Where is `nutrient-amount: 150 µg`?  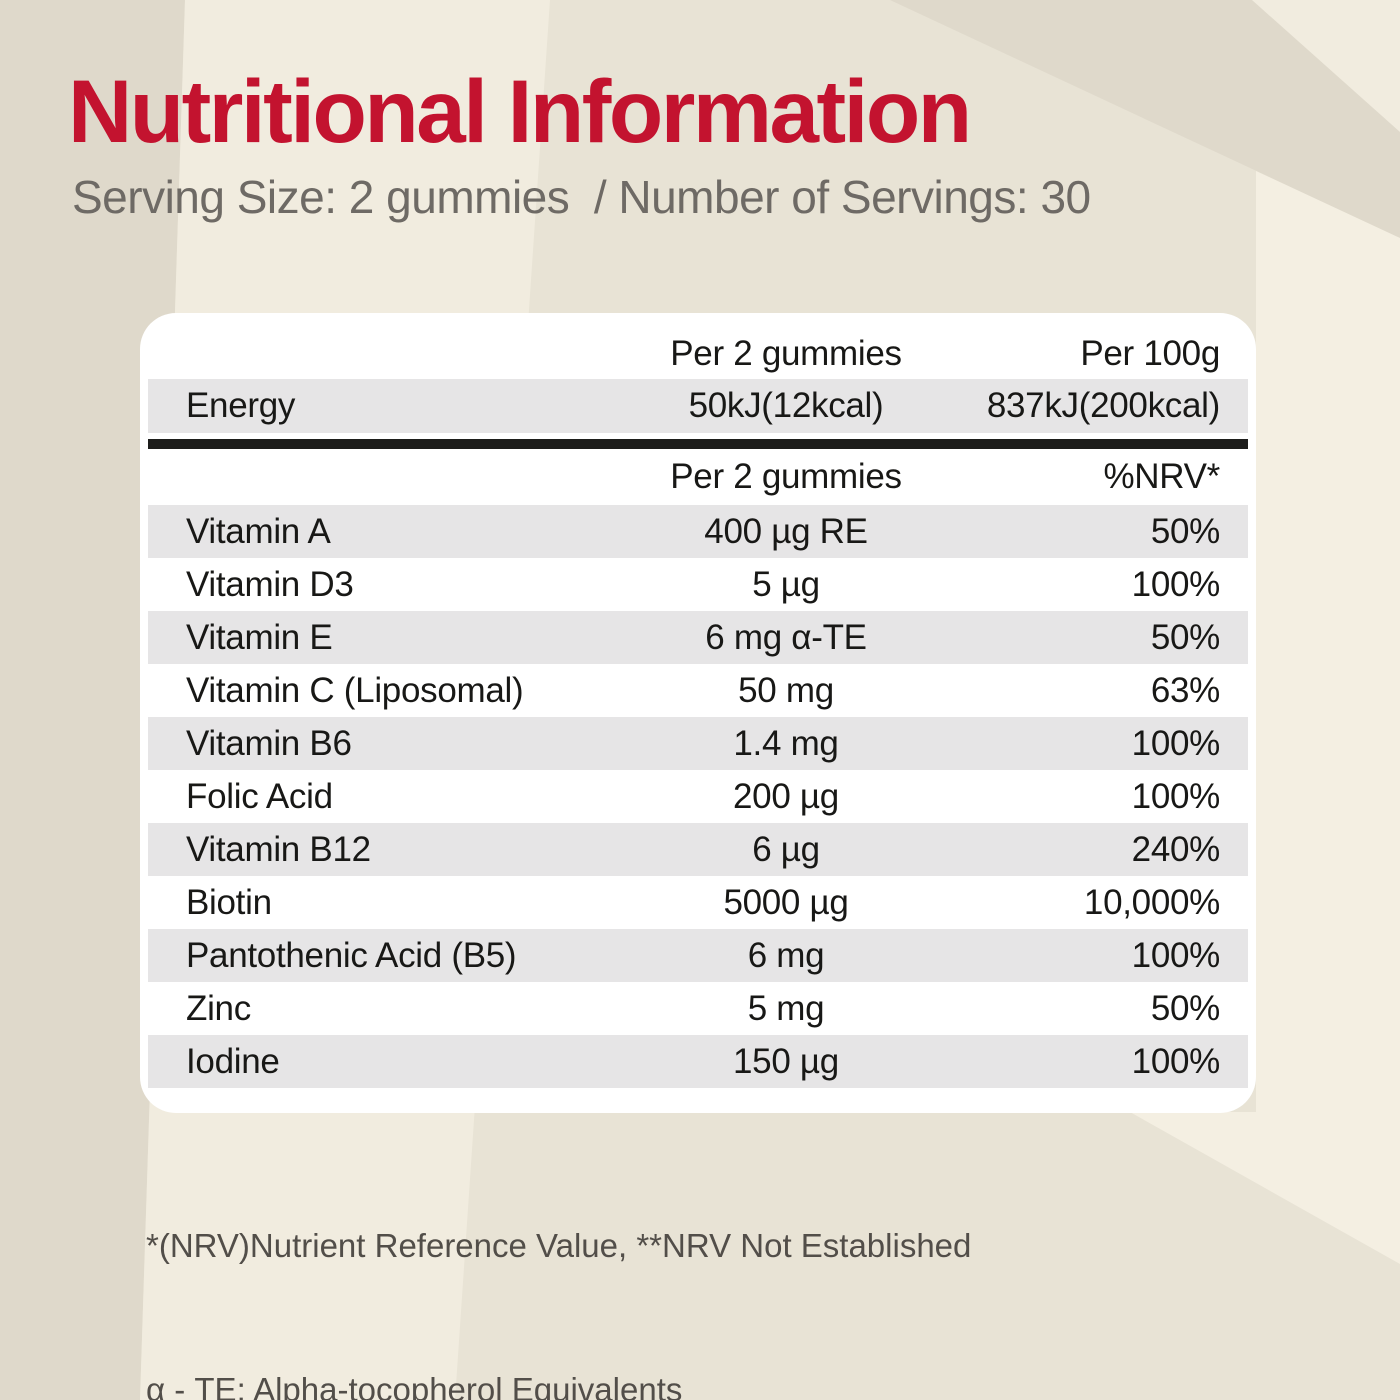 nutrient-amount: 150 µg is located at coordinates (786, 1061).